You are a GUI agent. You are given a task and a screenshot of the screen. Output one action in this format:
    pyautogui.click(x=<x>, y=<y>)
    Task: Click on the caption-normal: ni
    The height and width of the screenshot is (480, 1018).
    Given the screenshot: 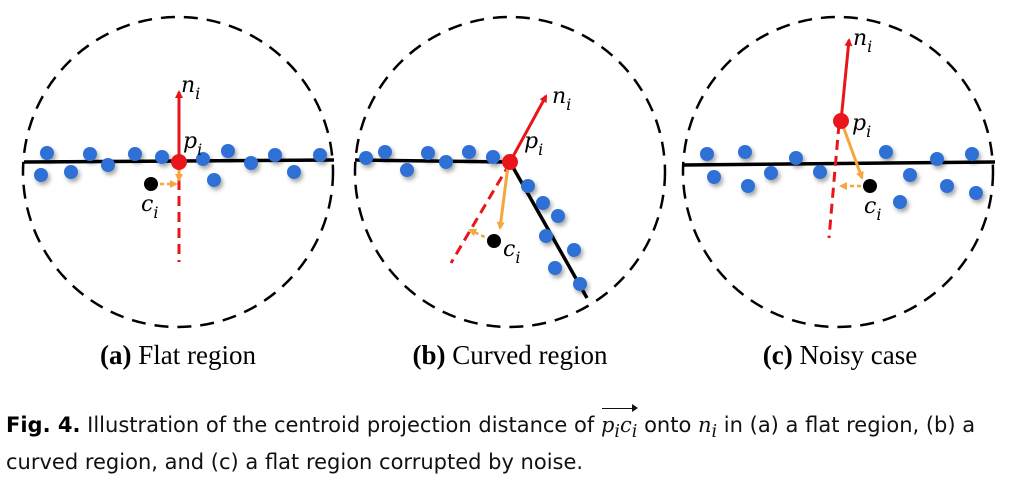 What is the action you would take?
    pyautogui.click(x=707, y=428)
    